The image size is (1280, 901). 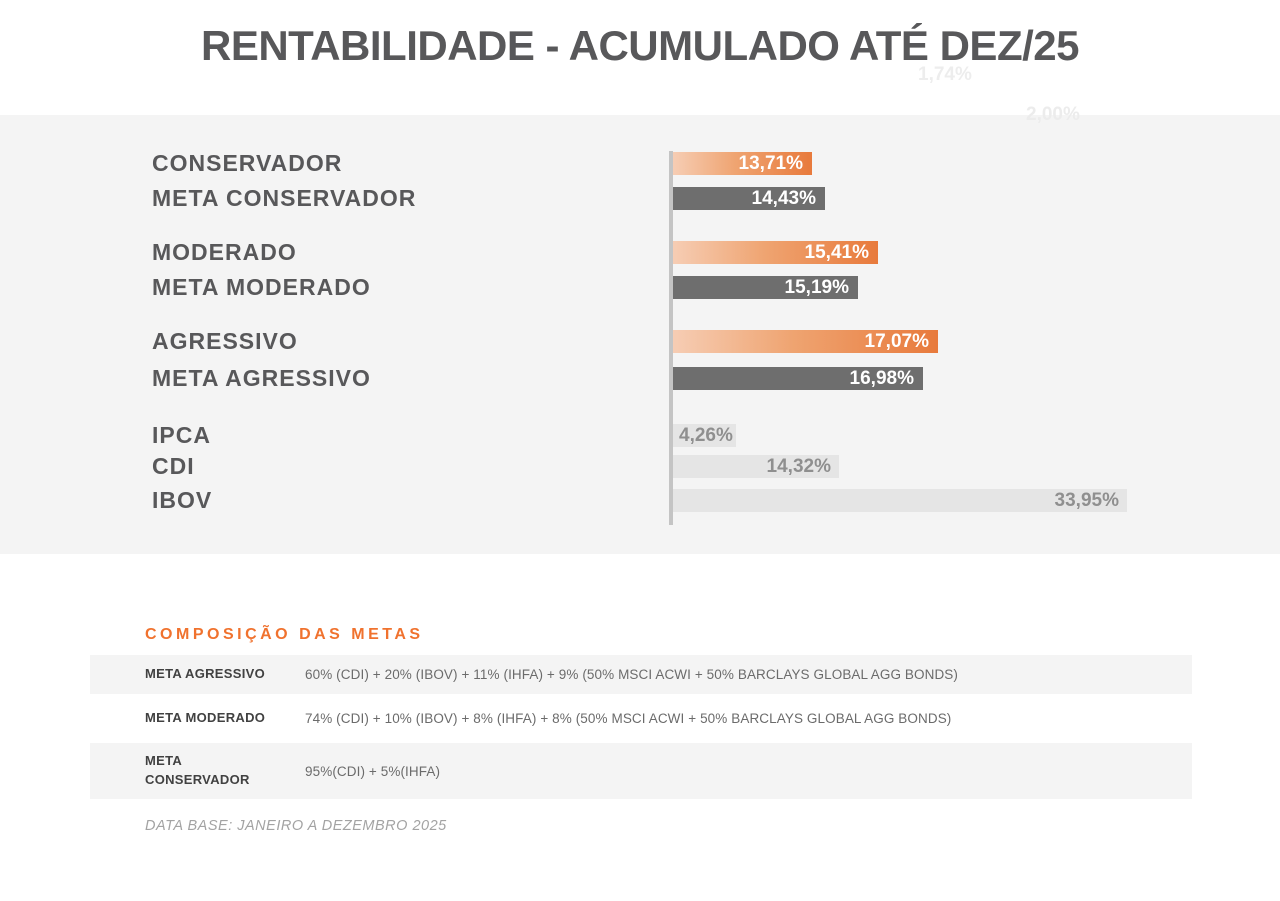 I want to click on table-row: META CONSERVADOR 95%(CDI) + 5%(IHFA), so click(x=641, y=771).